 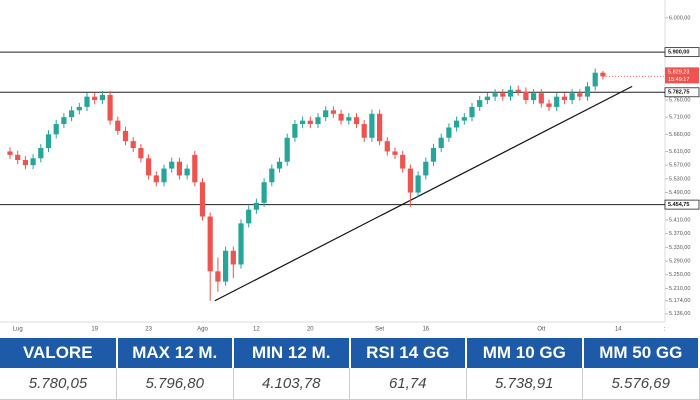 I want to click on x-tick-label: 23, so click(x=148, y=330).